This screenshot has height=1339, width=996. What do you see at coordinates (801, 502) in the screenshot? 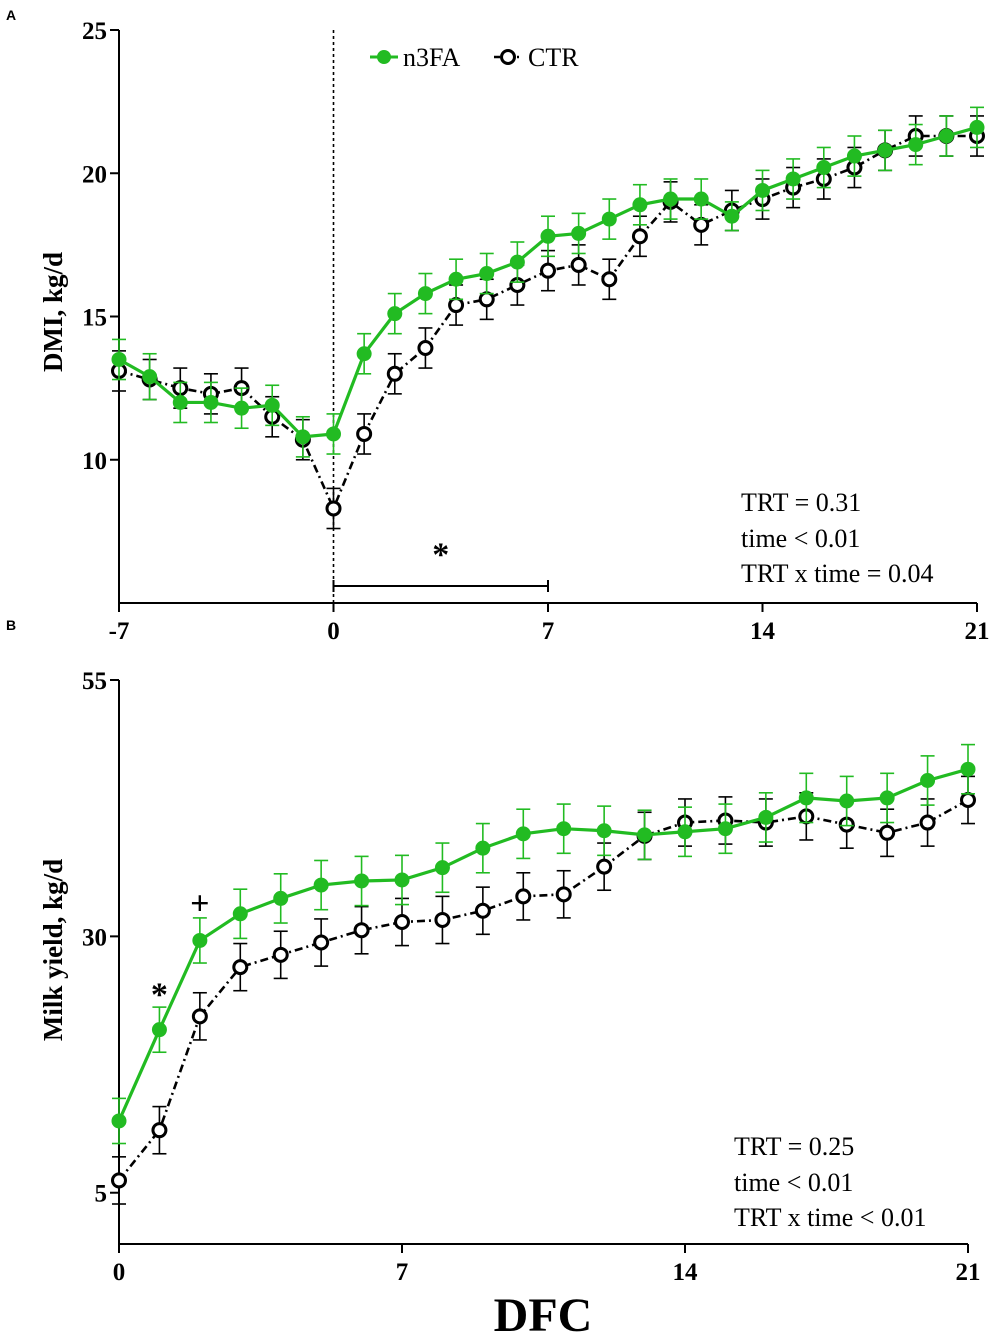
I see `panel-a-stat-trt: TRT = 0.31` at bounding box center [801, 502].